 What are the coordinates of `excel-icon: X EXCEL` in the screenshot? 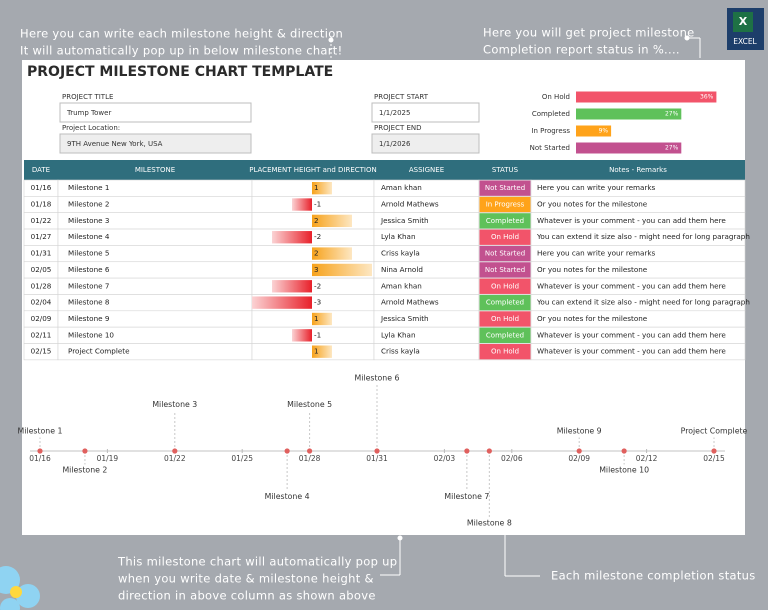 It's located at (745, 29).